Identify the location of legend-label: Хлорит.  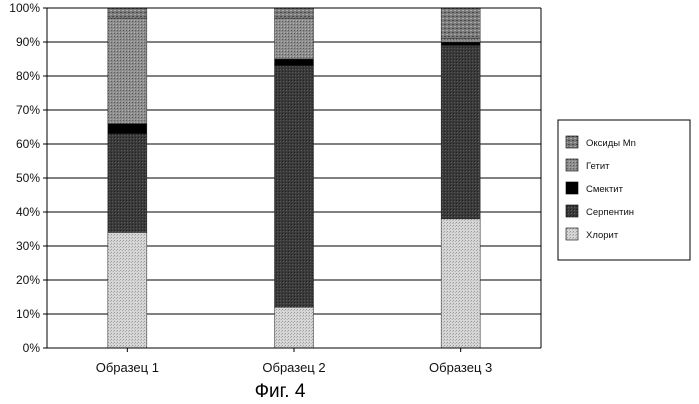
(602, 235).